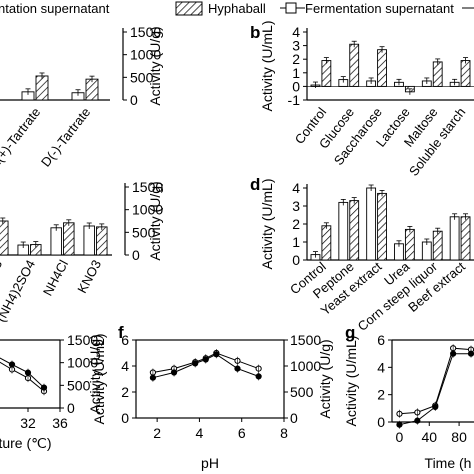 The width and height of the screenshot is (474, 474). What do you see at coordinates (19, 290) in the screenshot?
I see `x-category-label: (NH4)2SO4` at bounding box center [19, 290].